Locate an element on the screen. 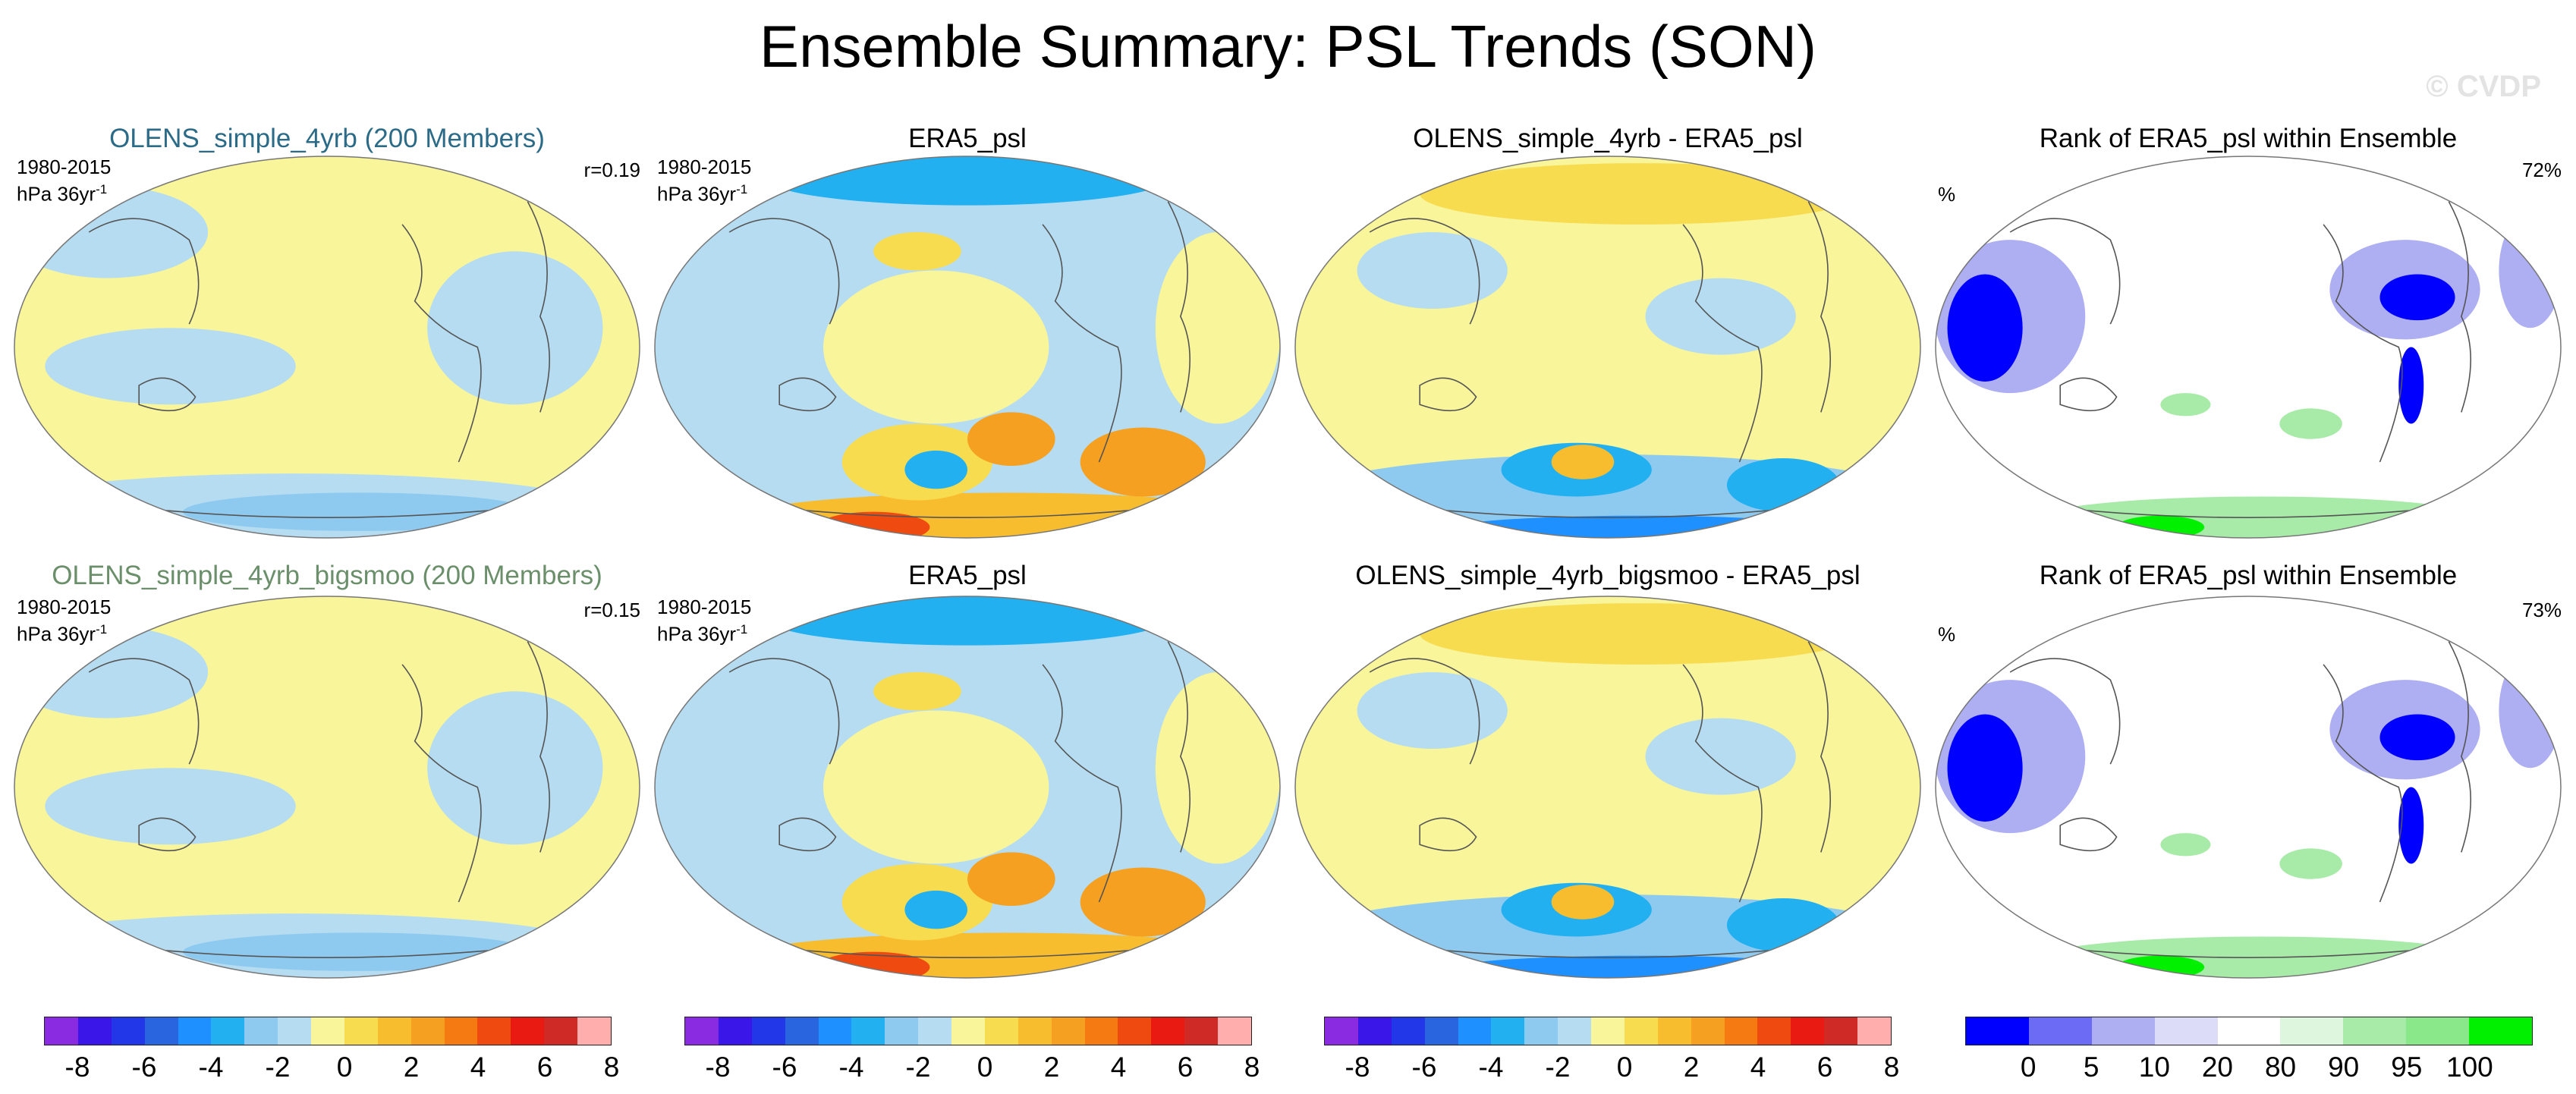 The height and width of the screenshot is (1094, 2576). colorbar-tick-label: -4 is located at coordinates (211, 1067).